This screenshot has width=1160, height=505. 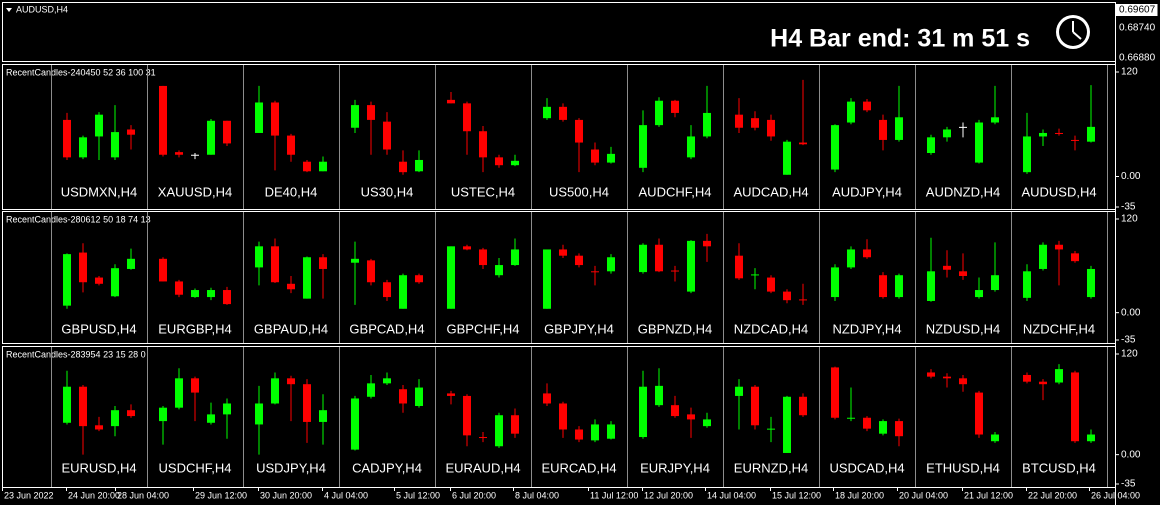 What do you see at coordinates (194, 328) in the screenshot?
I see `cell-label: EURGBP,H4` at bounding box center [194, 328].